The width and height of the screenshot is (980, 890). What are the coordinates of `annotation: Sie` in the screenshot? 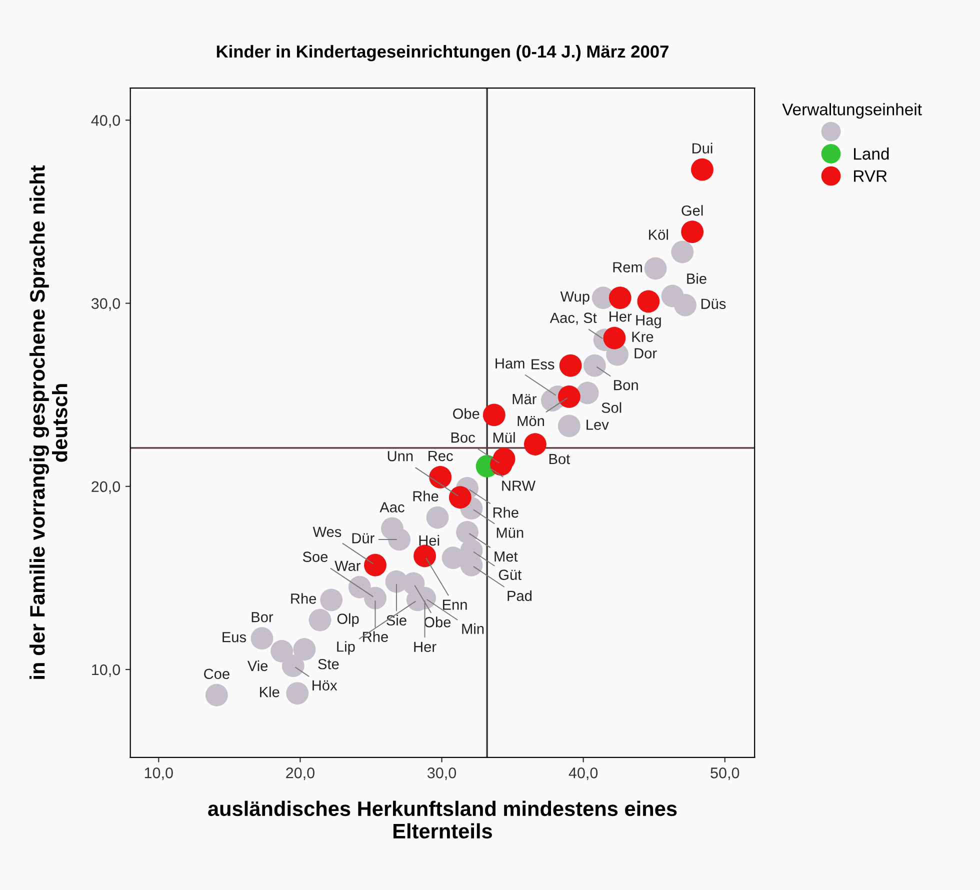 It's located at (396, 620).